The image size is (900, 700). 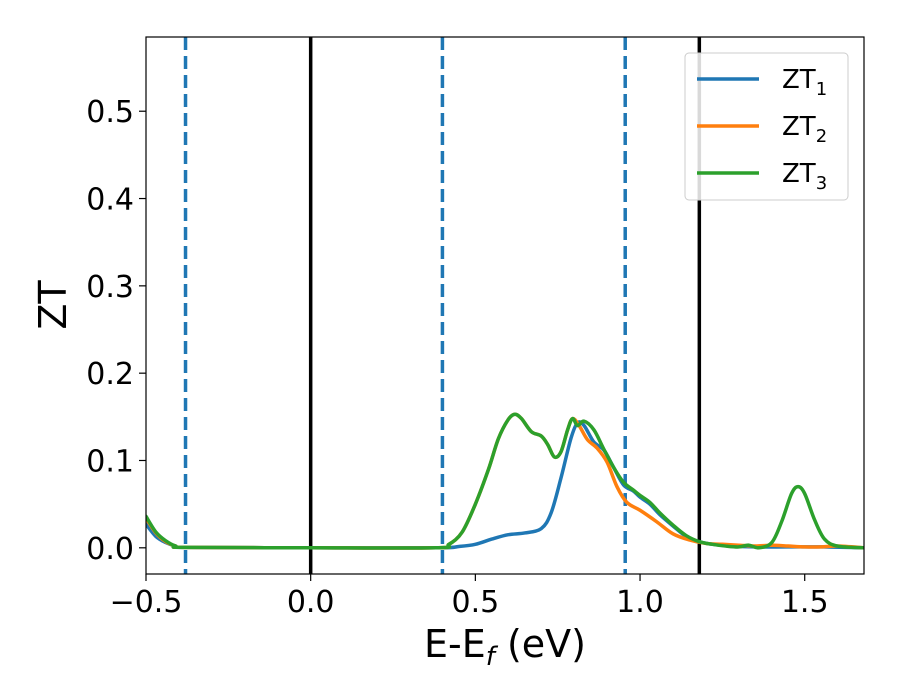 What do you see at coordinates (110, 112) in the screenshot?
I see `y-tick-label: 0.5` at bounding box center [110, 112].